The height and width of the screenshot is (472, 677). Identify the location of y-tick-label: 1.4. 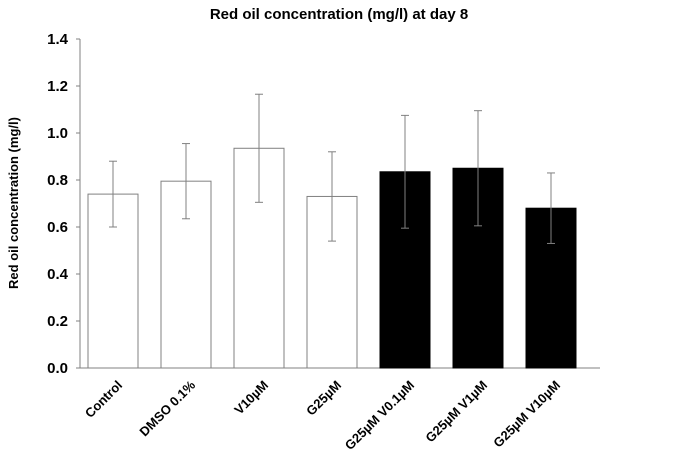
(58, 39).